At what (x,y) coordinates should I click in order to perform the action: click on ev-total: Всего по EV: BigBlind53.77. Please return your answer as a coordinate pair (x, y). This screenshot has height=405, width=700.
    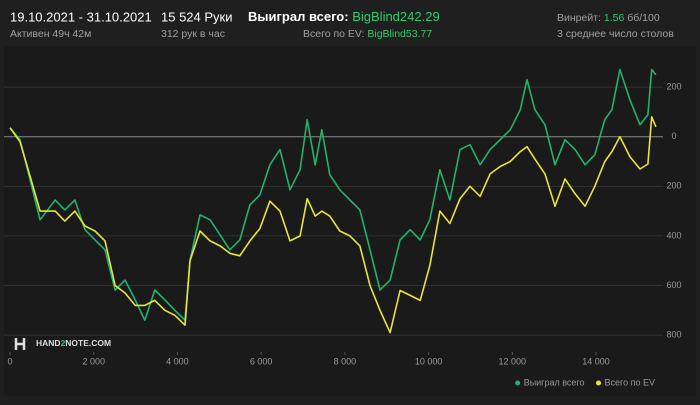
    Looking at the image, I should click on (367, 34).